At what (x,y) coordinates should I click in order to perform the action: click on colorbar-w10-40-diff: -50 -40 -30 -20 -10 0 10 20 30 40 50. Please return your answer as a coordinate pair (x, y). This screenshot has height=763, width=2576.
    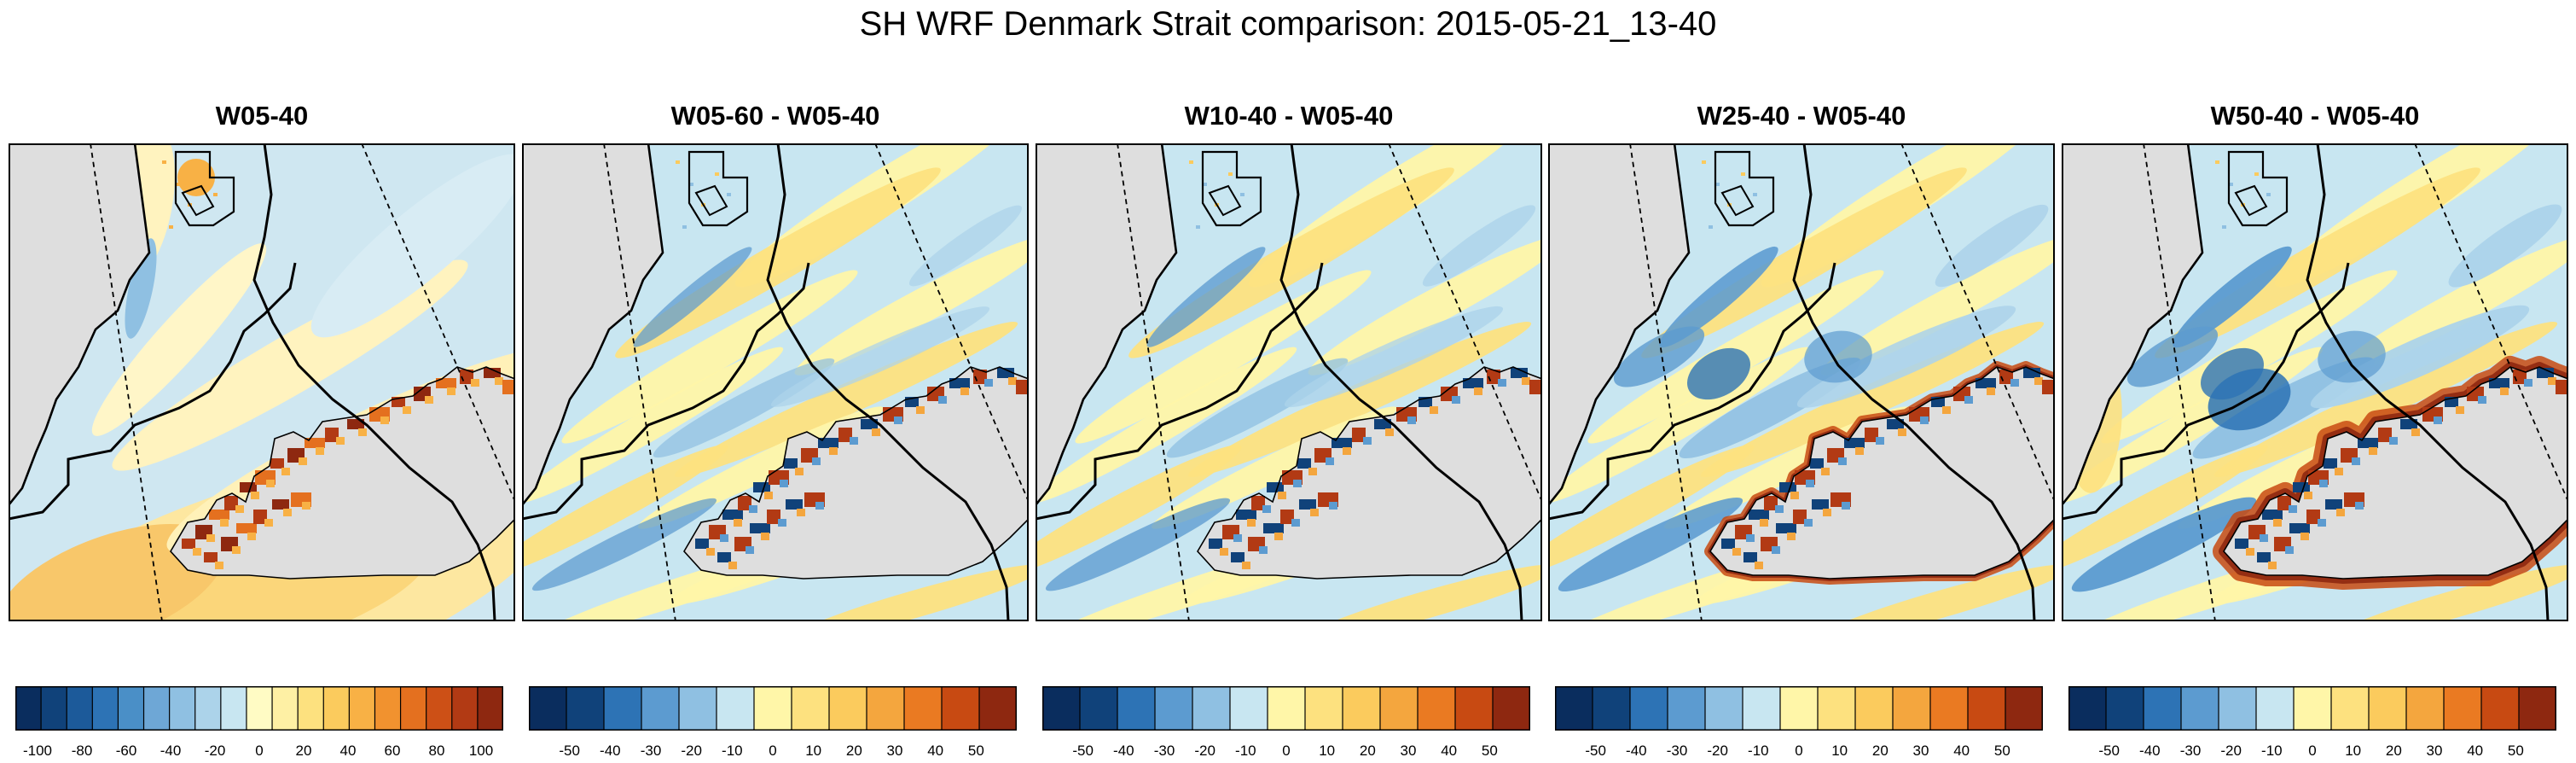
    Looking at the image, I should click on (1286, 724).